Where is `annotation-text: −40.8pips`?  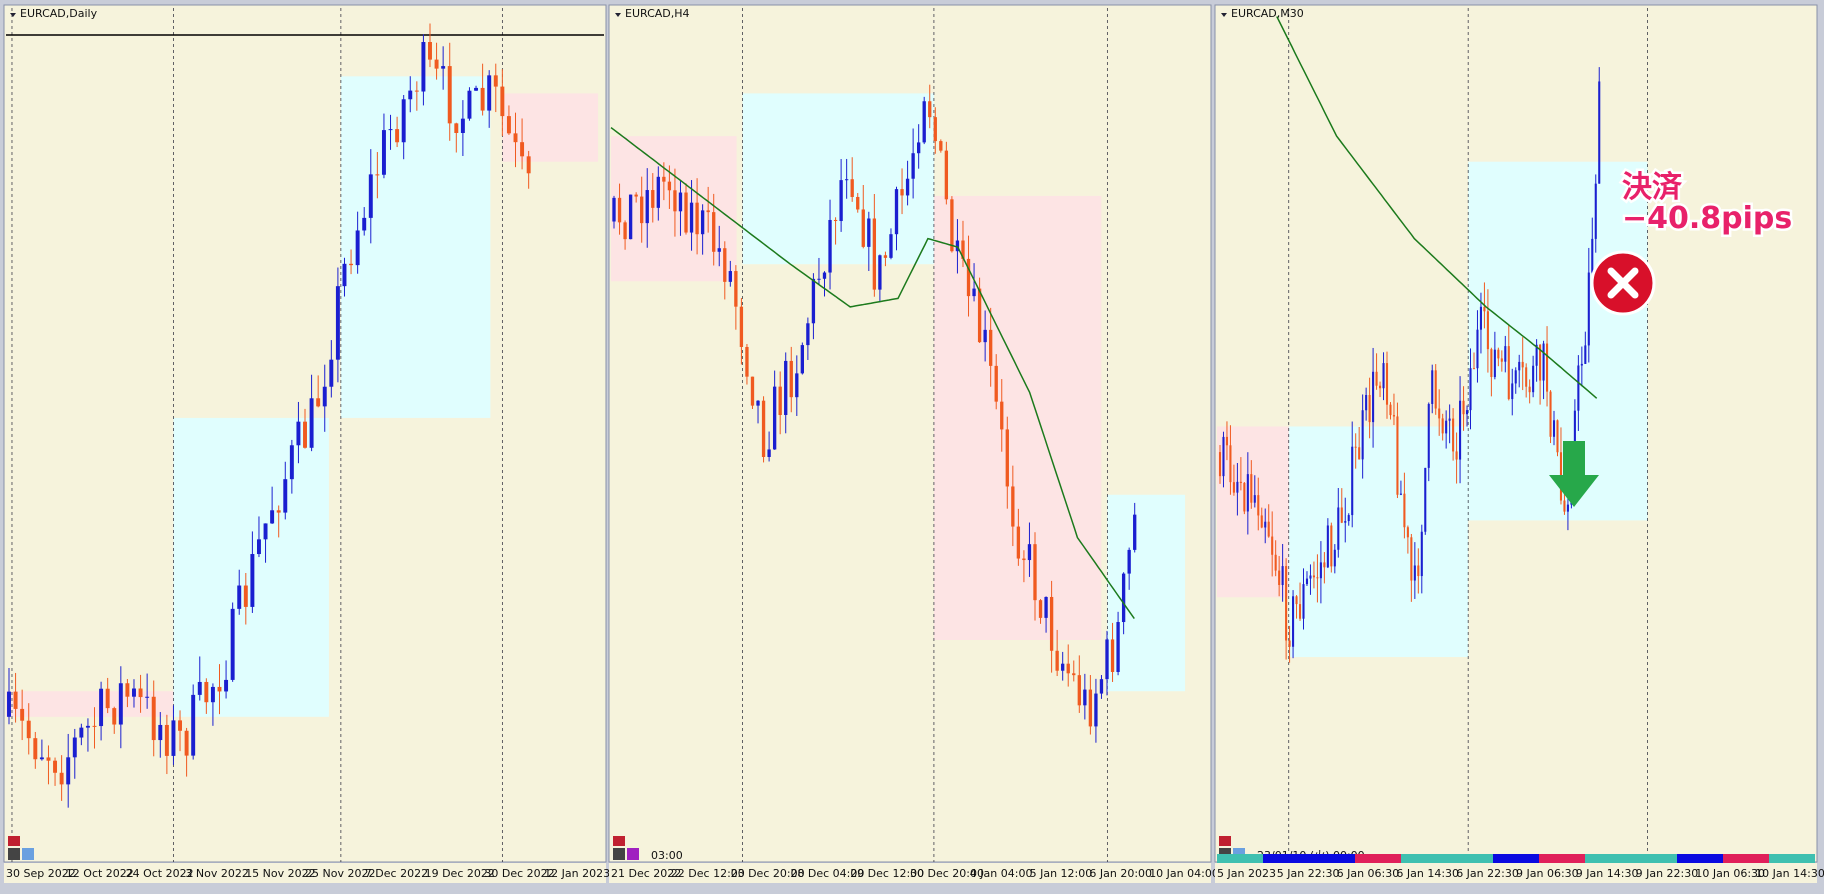
annotation-text: −40.8pips is located at coordinates (1707, 218).